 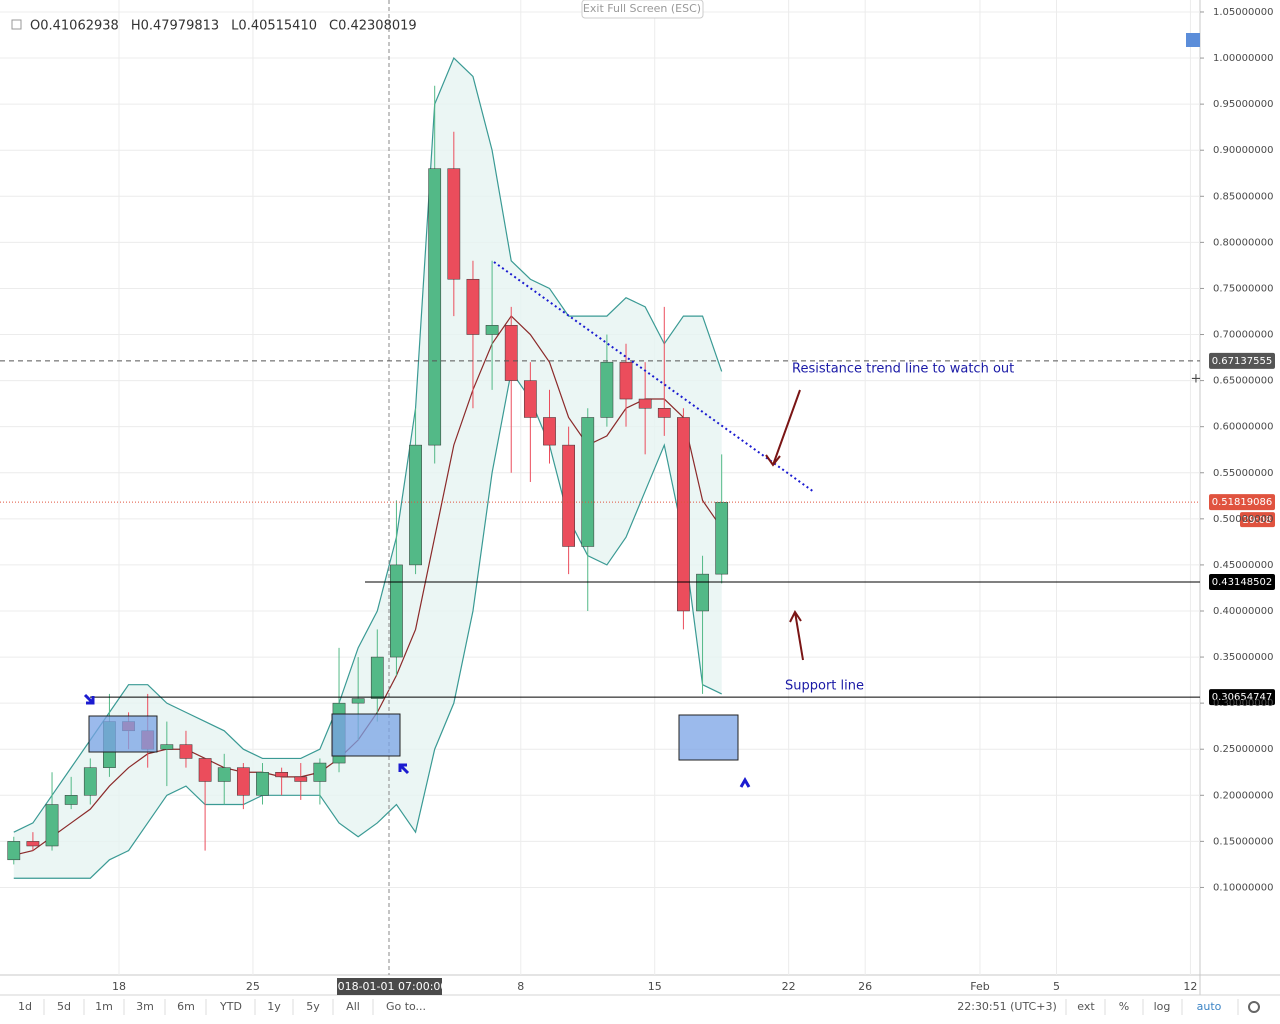 What do you see at coordinates (274, 1006) in the screenshot?
I see `range-button: 1y` at bounding box center [274, 1006].